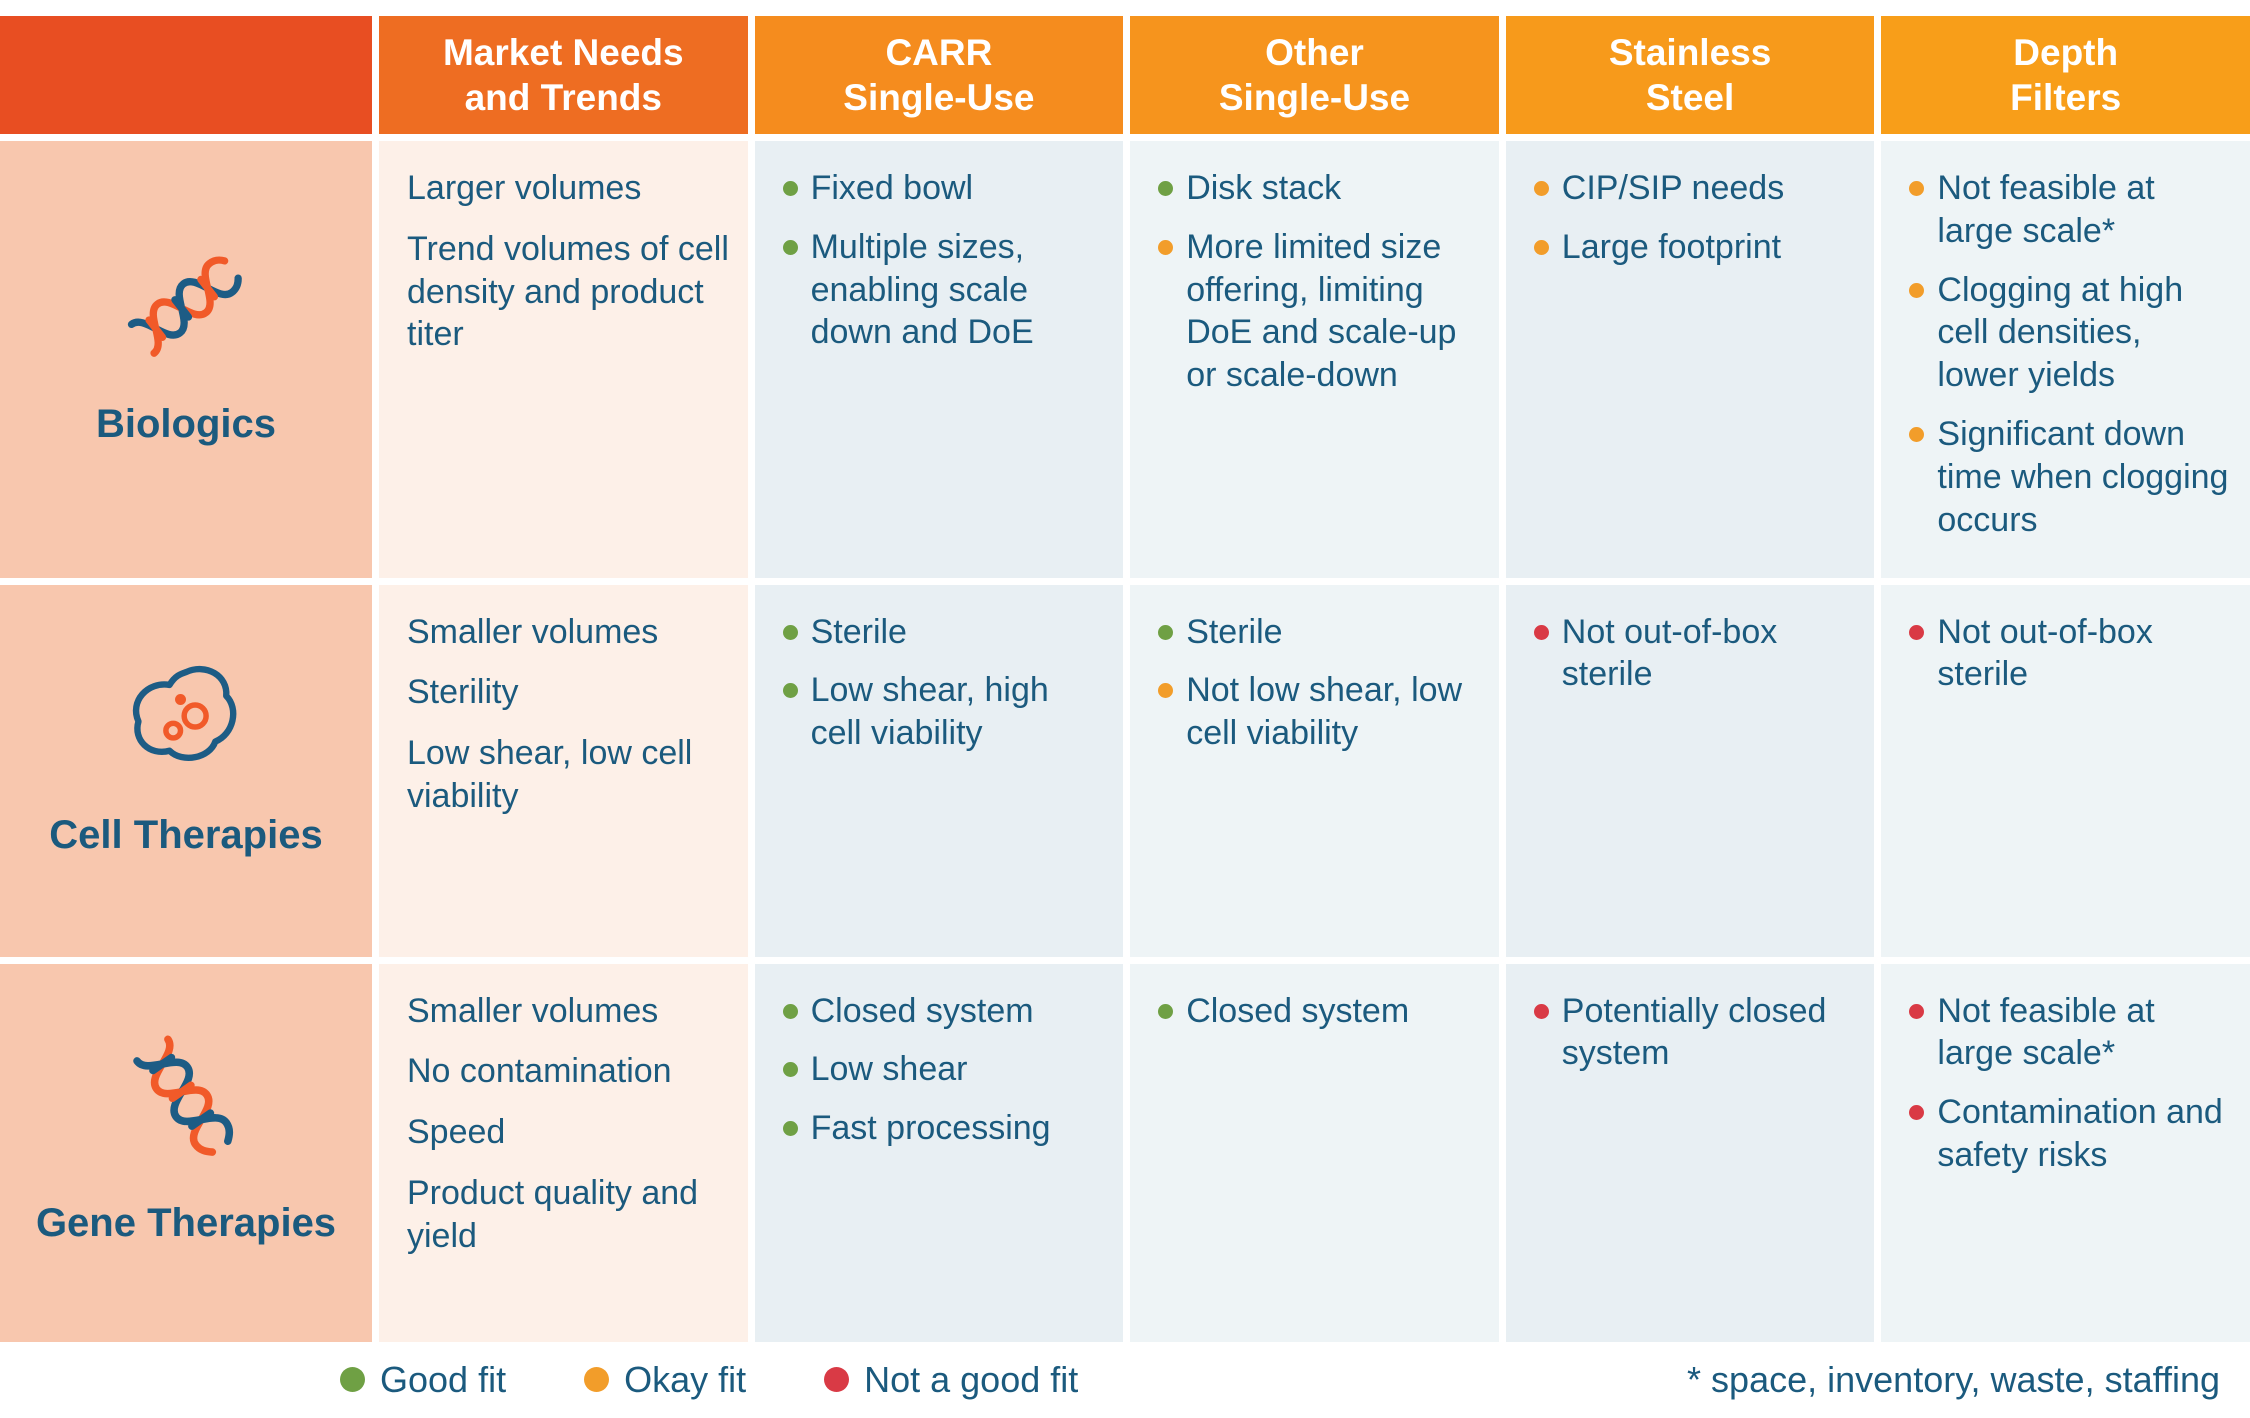 Image resolution: width=2250 pixels, height=1418 pixels. What do you see at coordinates (186, 1100) in the screenshot?
I see `dna-vertical-icon` at bounding box center [186, 1100].